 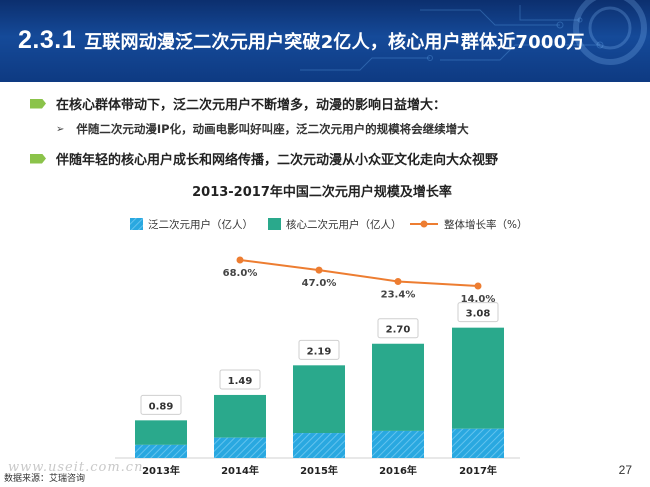 I want to click on growth-rate-label-2: 47.0%, so click(x=319, y=283).